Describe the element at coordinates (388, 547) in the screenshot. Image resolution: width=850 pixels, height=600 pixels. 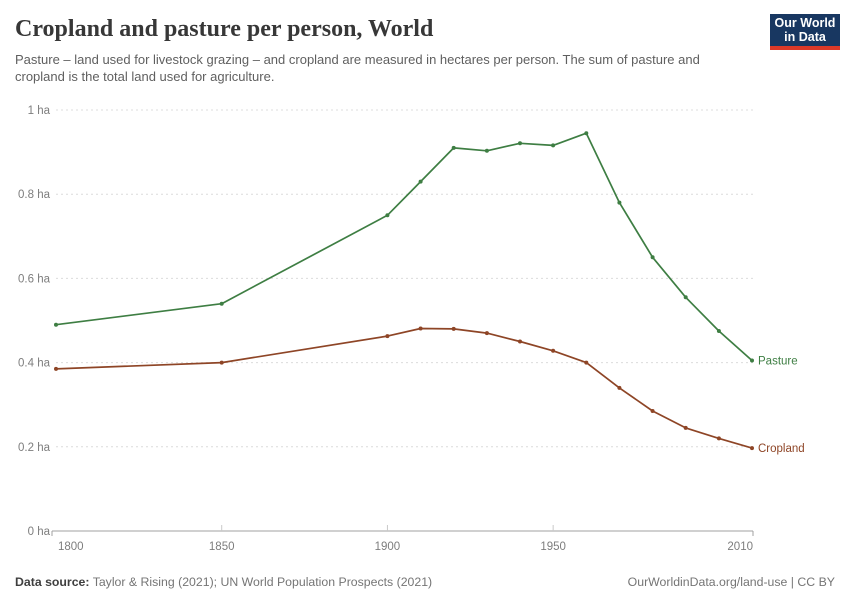
I see `x-tick-label: 1900` at that location.